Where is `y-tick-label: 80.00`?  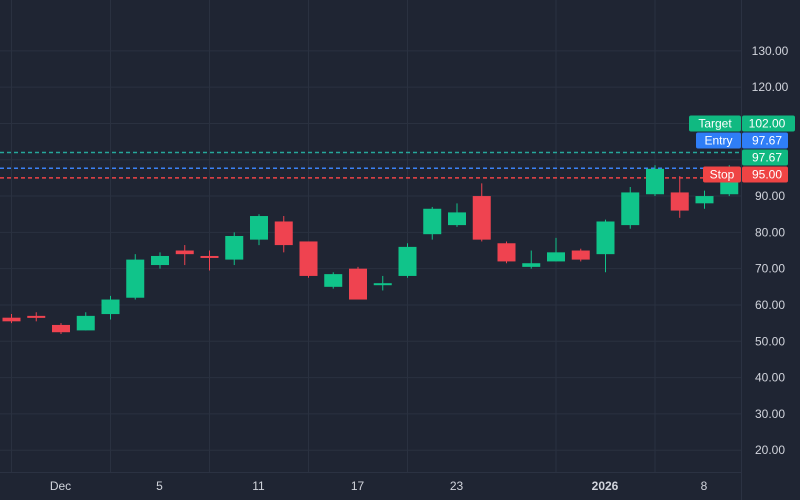
y-tick-label: 80.00 is located at coordinates (770, 232).